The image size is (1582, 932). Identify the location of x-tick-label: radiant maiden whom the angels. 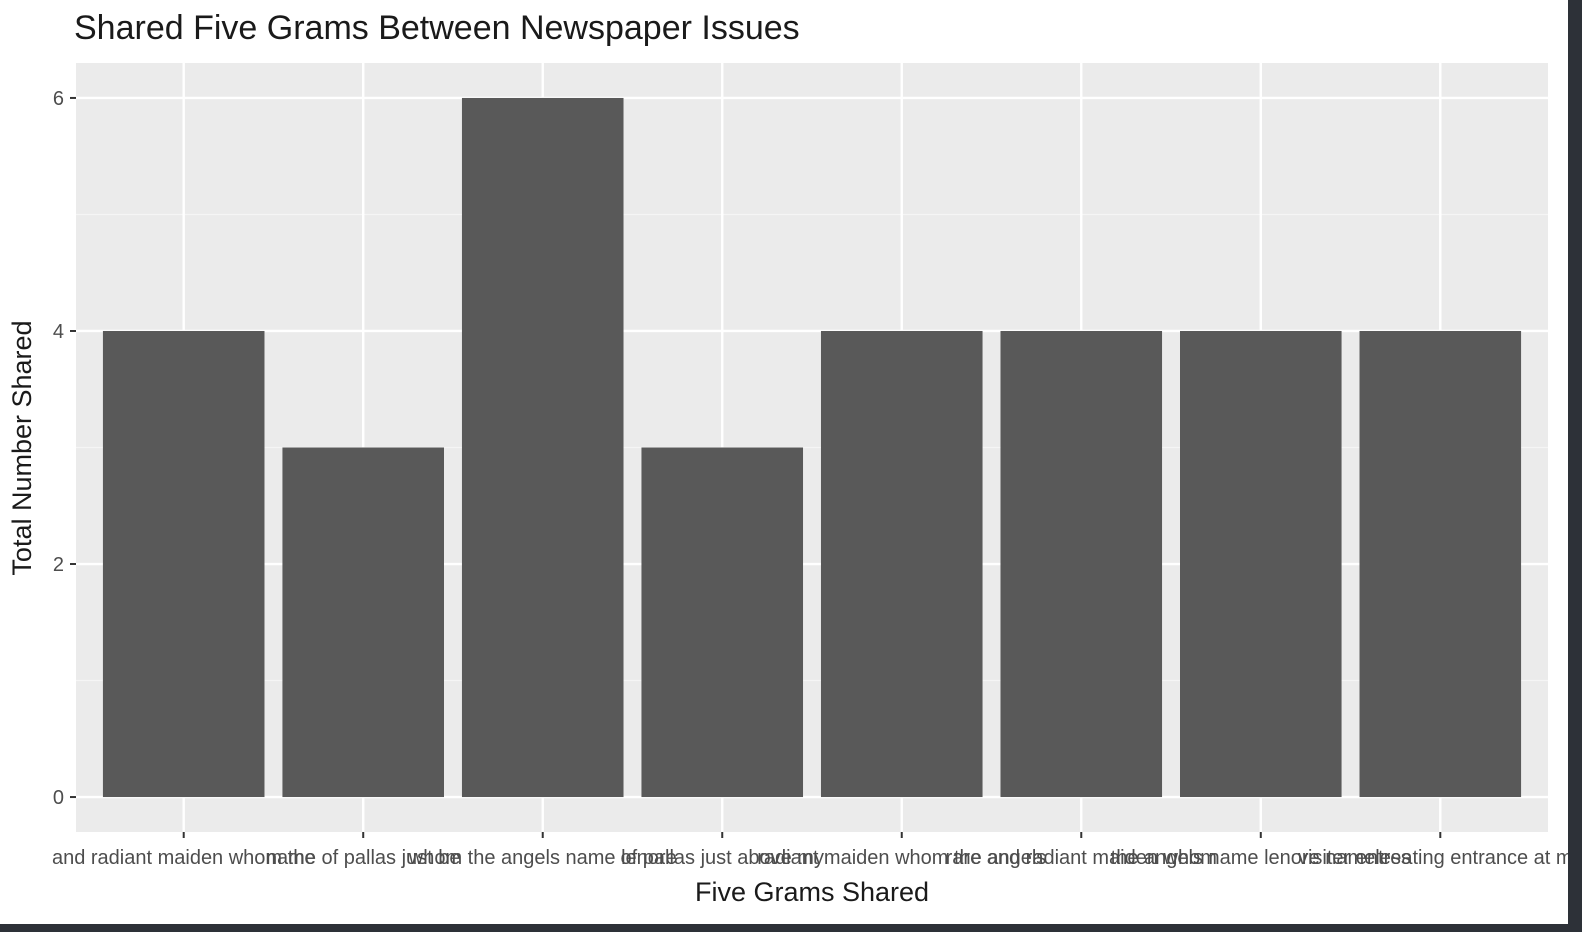
(901, 858).